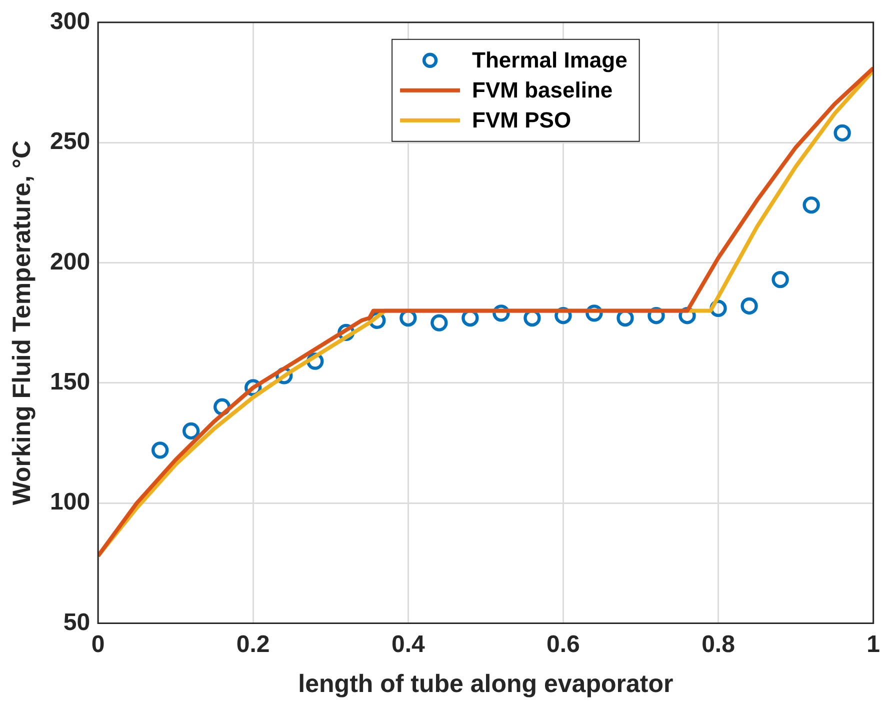  I want to click on x-tick-label: 0.8, so click(718, 644).